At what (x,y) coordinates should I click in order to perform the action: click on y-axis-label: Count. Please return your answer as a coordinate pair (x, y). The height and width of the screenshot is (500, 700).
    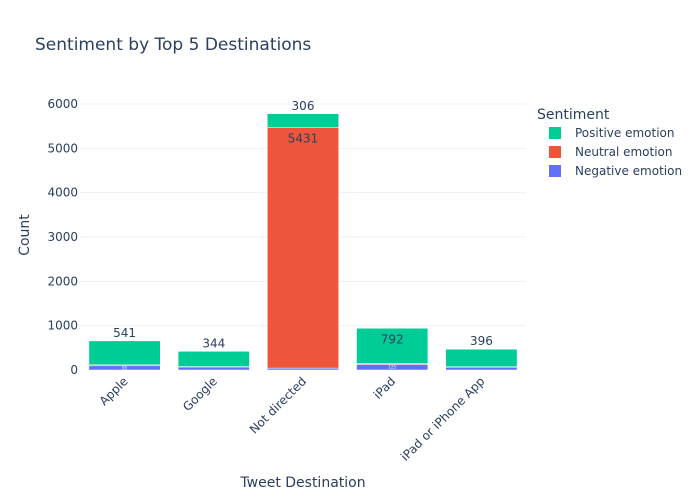
    Looking at the image, I should click on (25, 235).